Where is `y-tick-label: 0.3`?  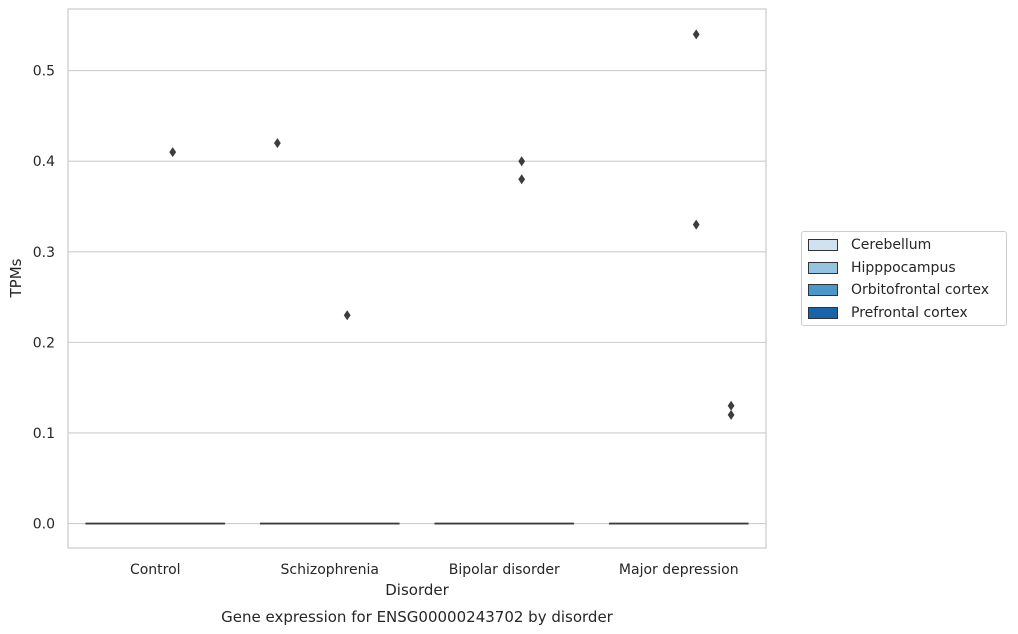 y-tick-label: 0.3 is located at coordinates (44, 253).